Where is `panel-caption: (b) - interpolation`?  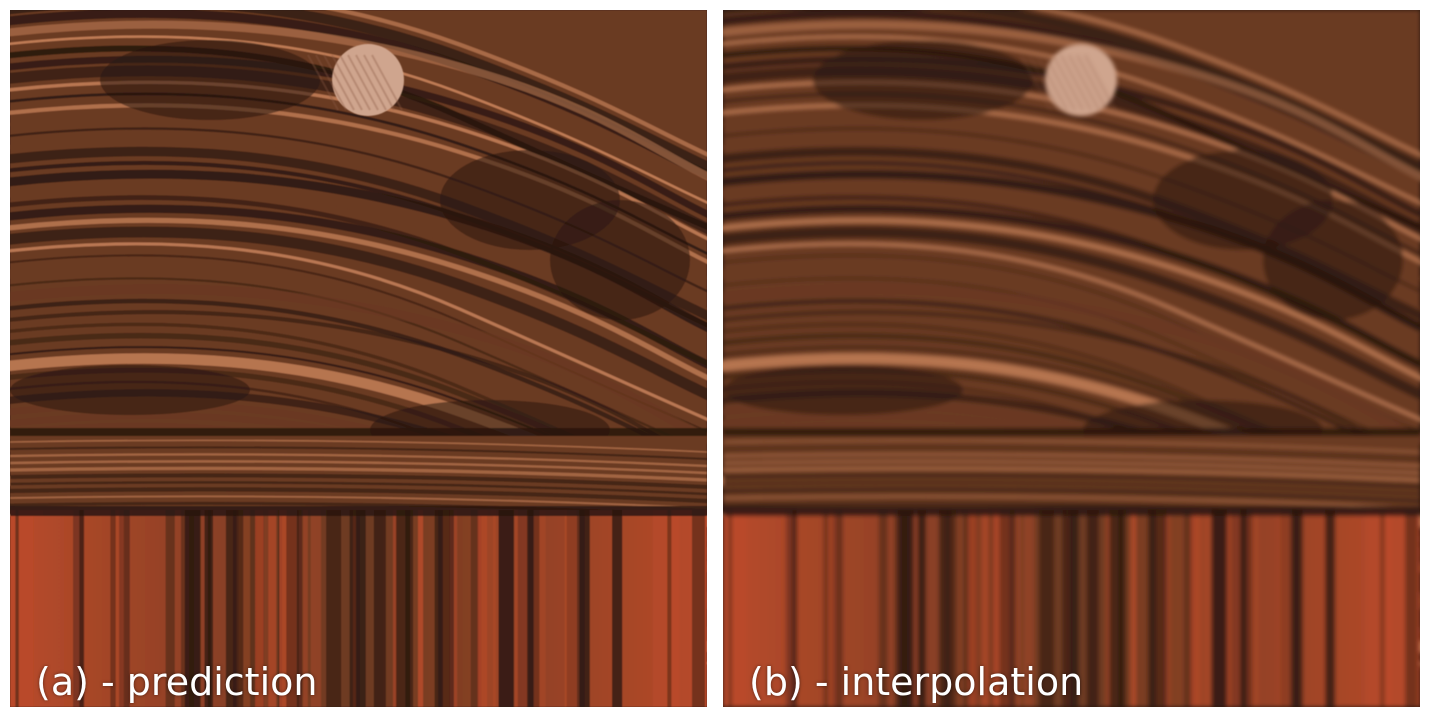
panel-caption: (b) - interpolation is located at coordinates (916, 682).